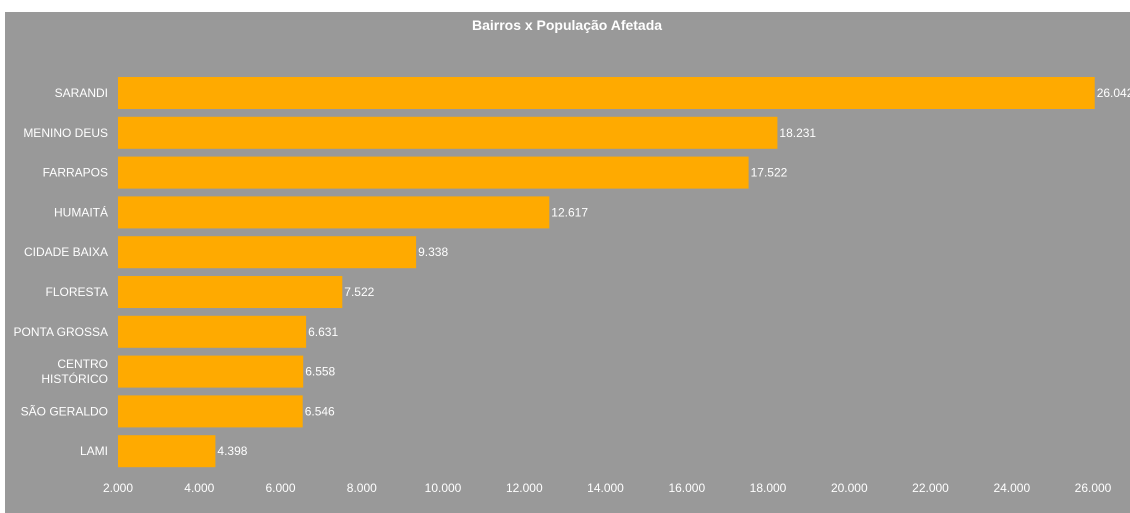 The height and width of the screenshot is (513, 1130). Describe the element at coordinates (61, 332) in the screenshot. I see `category-label: PONTA GROSSA` at that location.